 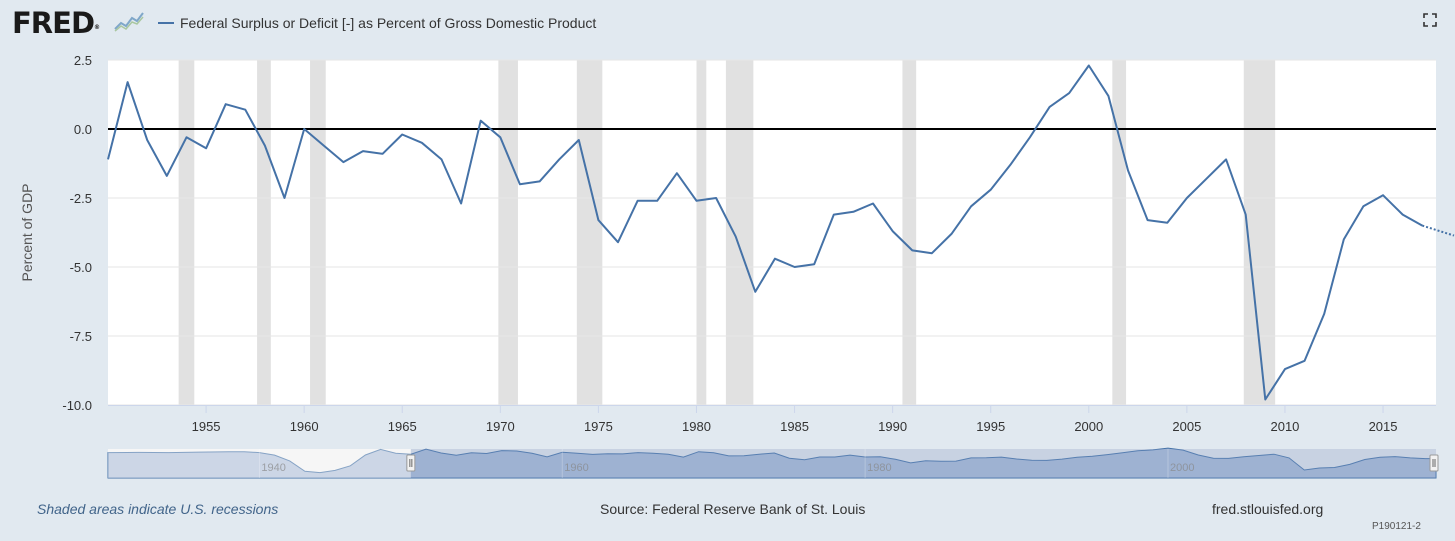 What do you see at coordinates (1268, 509) in the screenshot?
I see `site-link: fred.stlouisfed.org` at bounding box center [1268, 509].